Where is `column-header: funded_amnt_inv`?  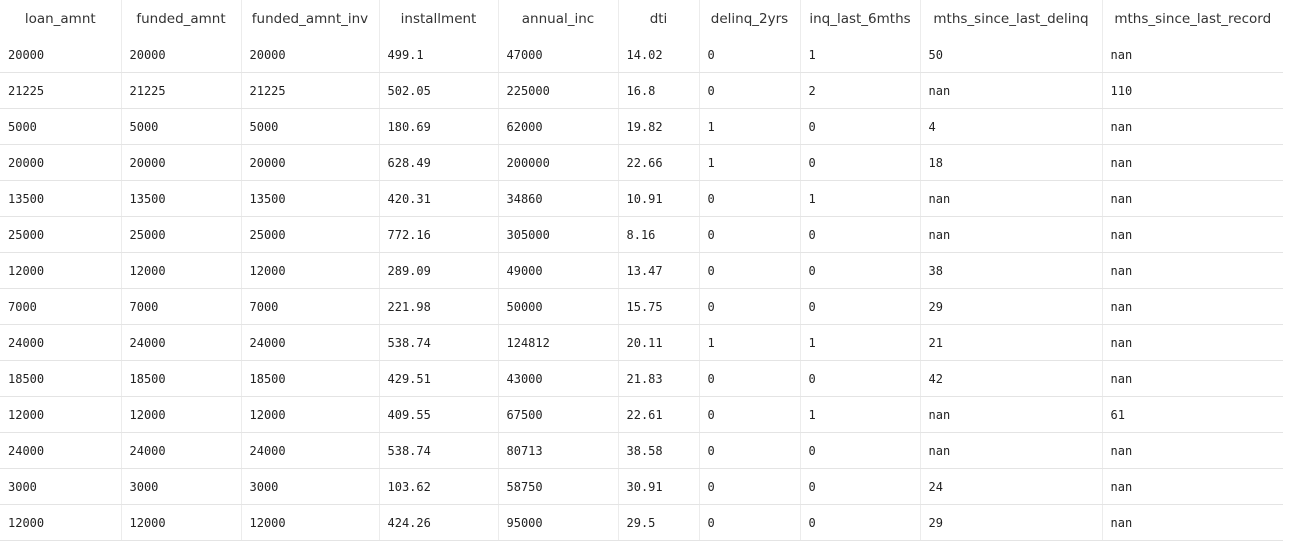 column-header: funded_amnt_inv is located at coordinates (310, 19).